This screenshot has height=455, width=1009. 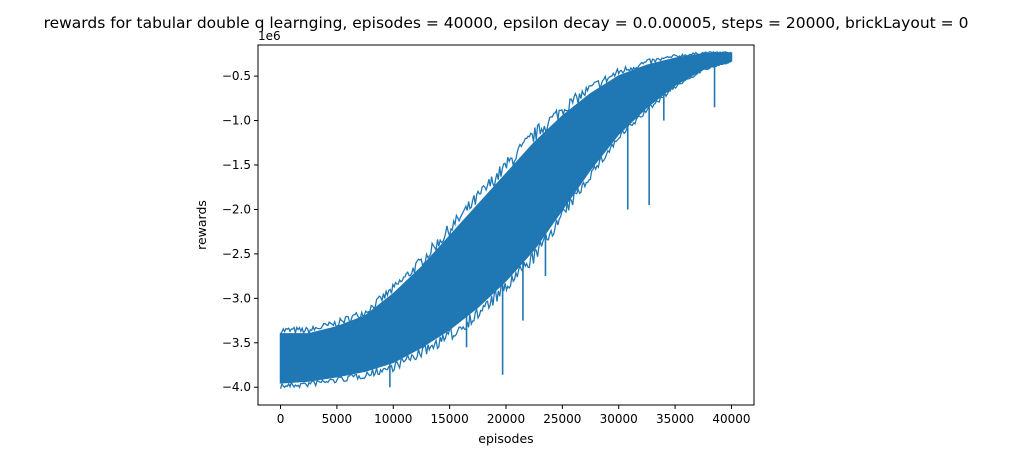 What do you see at coordinates (240, 231) in the screenshot?
I see `y-axis: −4.0 −3.5 −3.0 −2.5 −2.0 −1.5 −1.0 −0.5` at bounding box center [240, 231].